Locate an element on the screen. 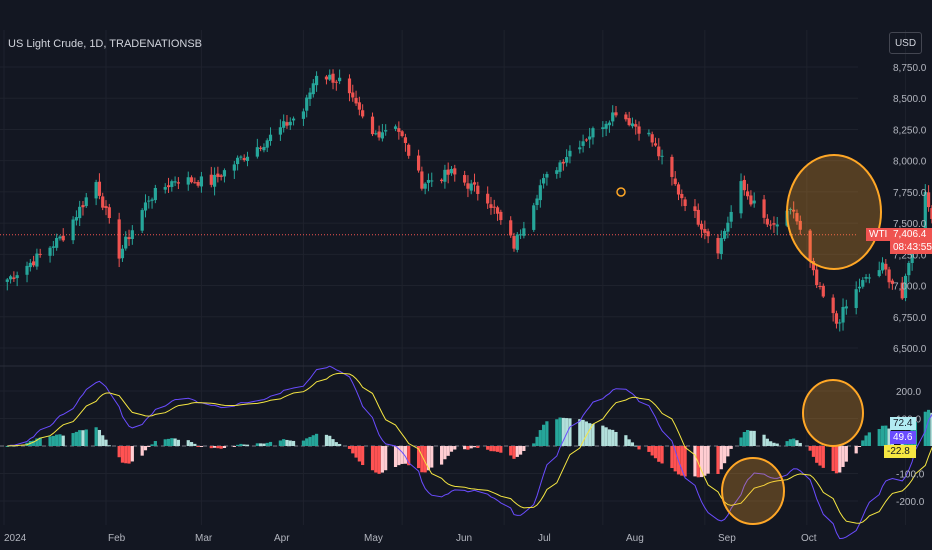  currency-button: USD is located at coordinates (905, 43).